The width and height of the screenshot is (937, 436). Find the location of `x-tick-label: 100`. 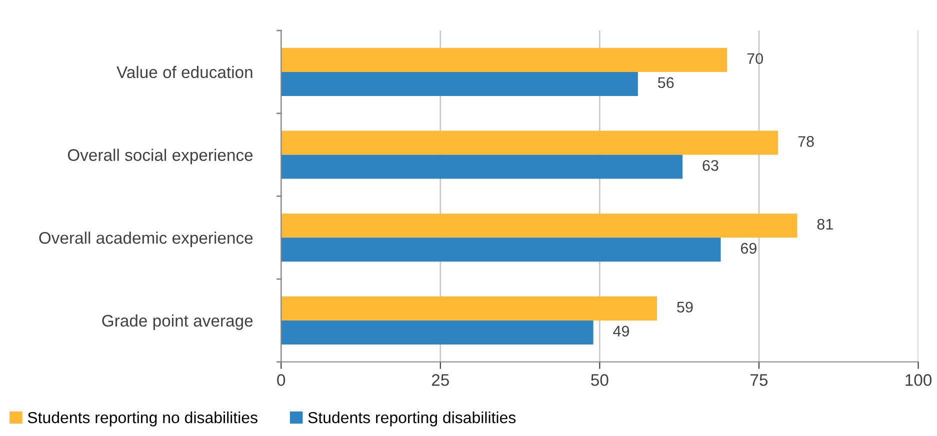

x-tick-label: 100 is located at coordinates (919, 380).